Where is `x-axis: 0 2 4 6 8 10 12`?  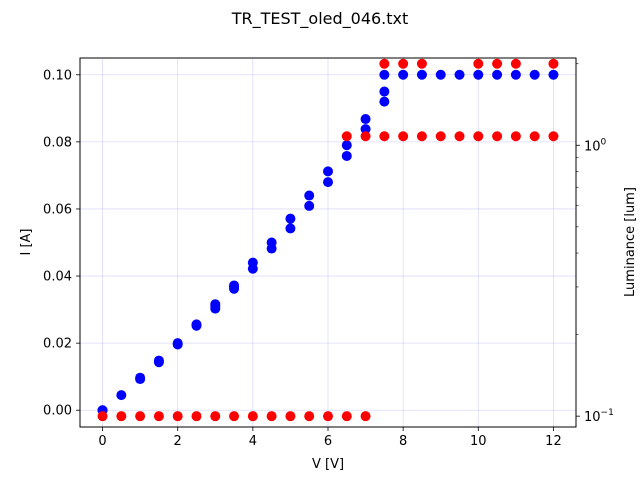
x-axis: 0 2 4 6 8 10 12 is located at coordinates (330, 438).